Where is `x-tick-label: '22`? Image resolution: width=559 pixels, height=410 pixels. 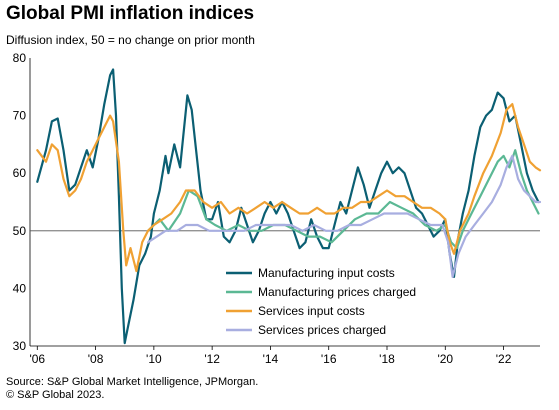 x-tick-label: '22 is located at coordinates (504, 359).